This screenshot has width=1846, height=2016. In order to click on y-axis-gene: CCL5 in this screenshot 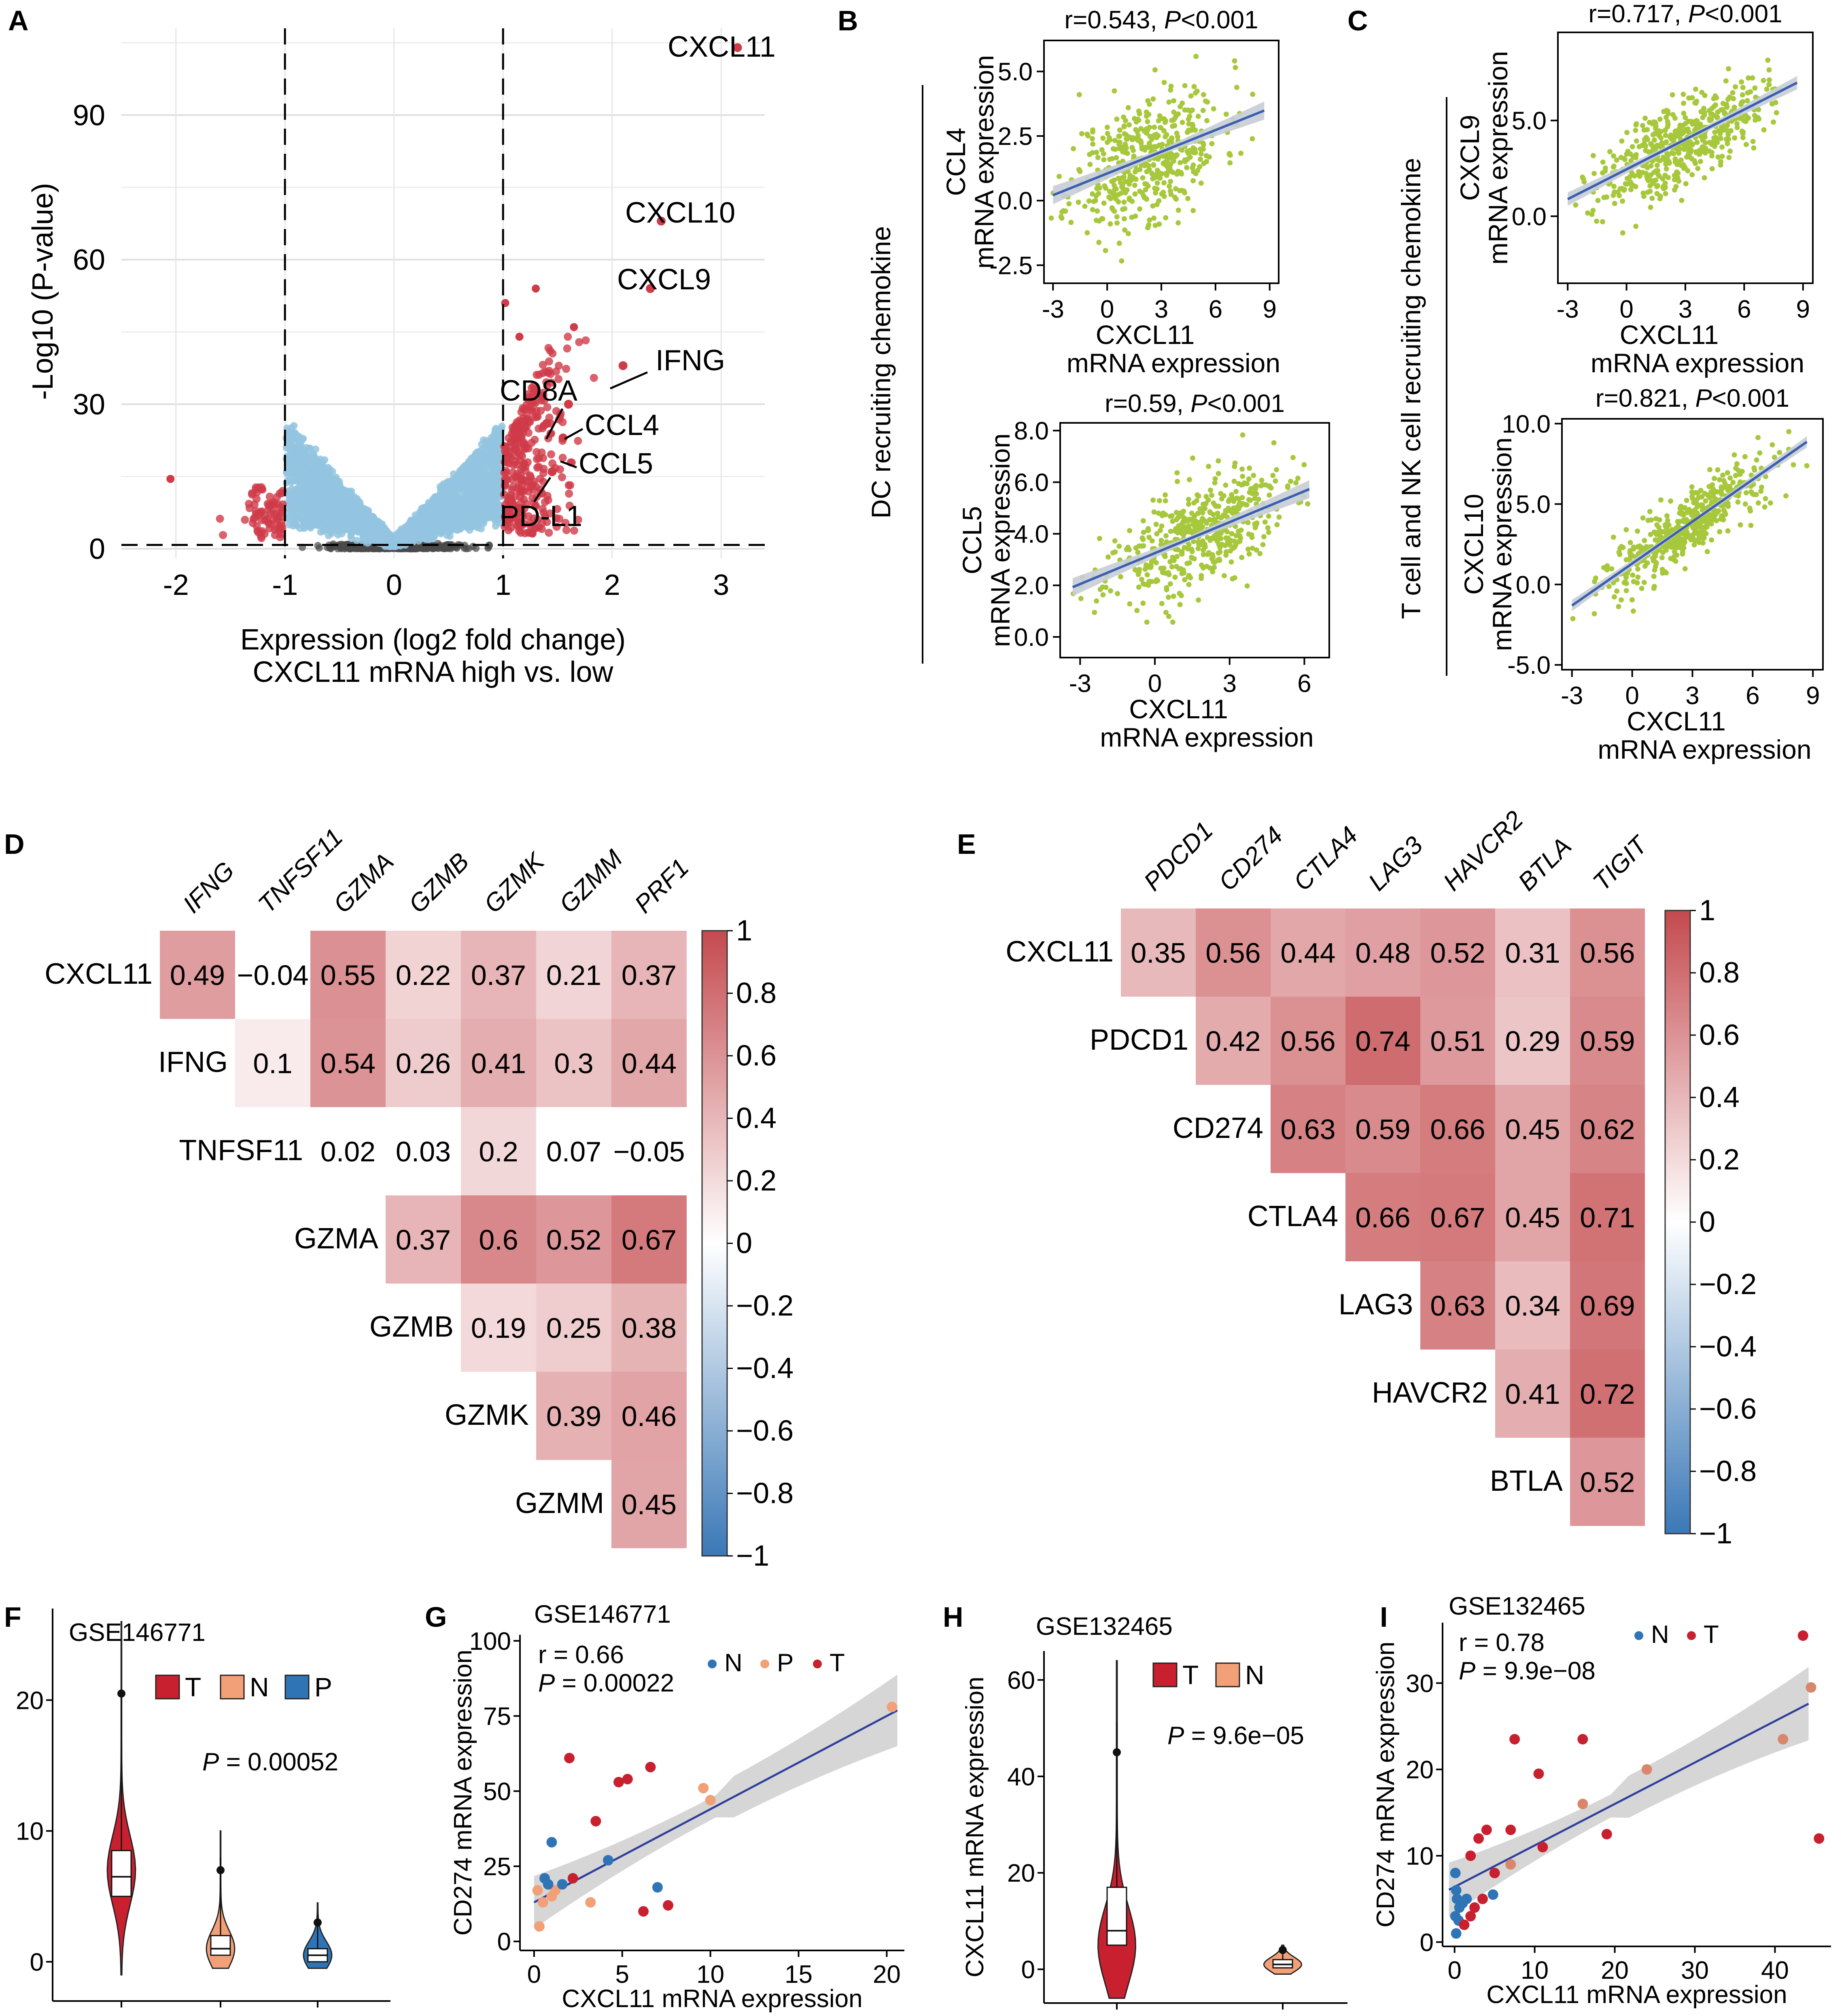, I will do `click(972, 540)`.